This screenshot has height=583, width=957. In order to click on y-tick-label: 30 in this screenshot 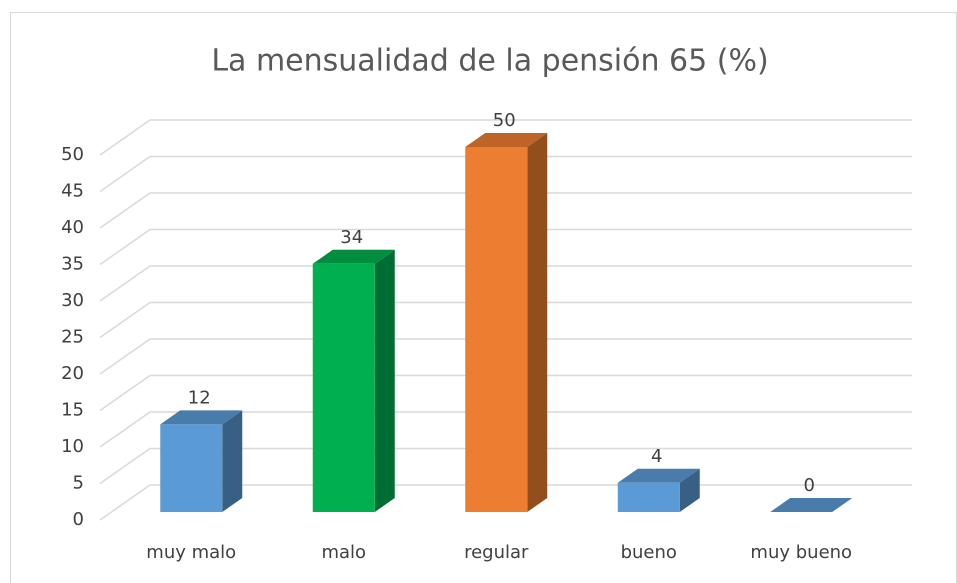, I will do `click(72, 300)`.